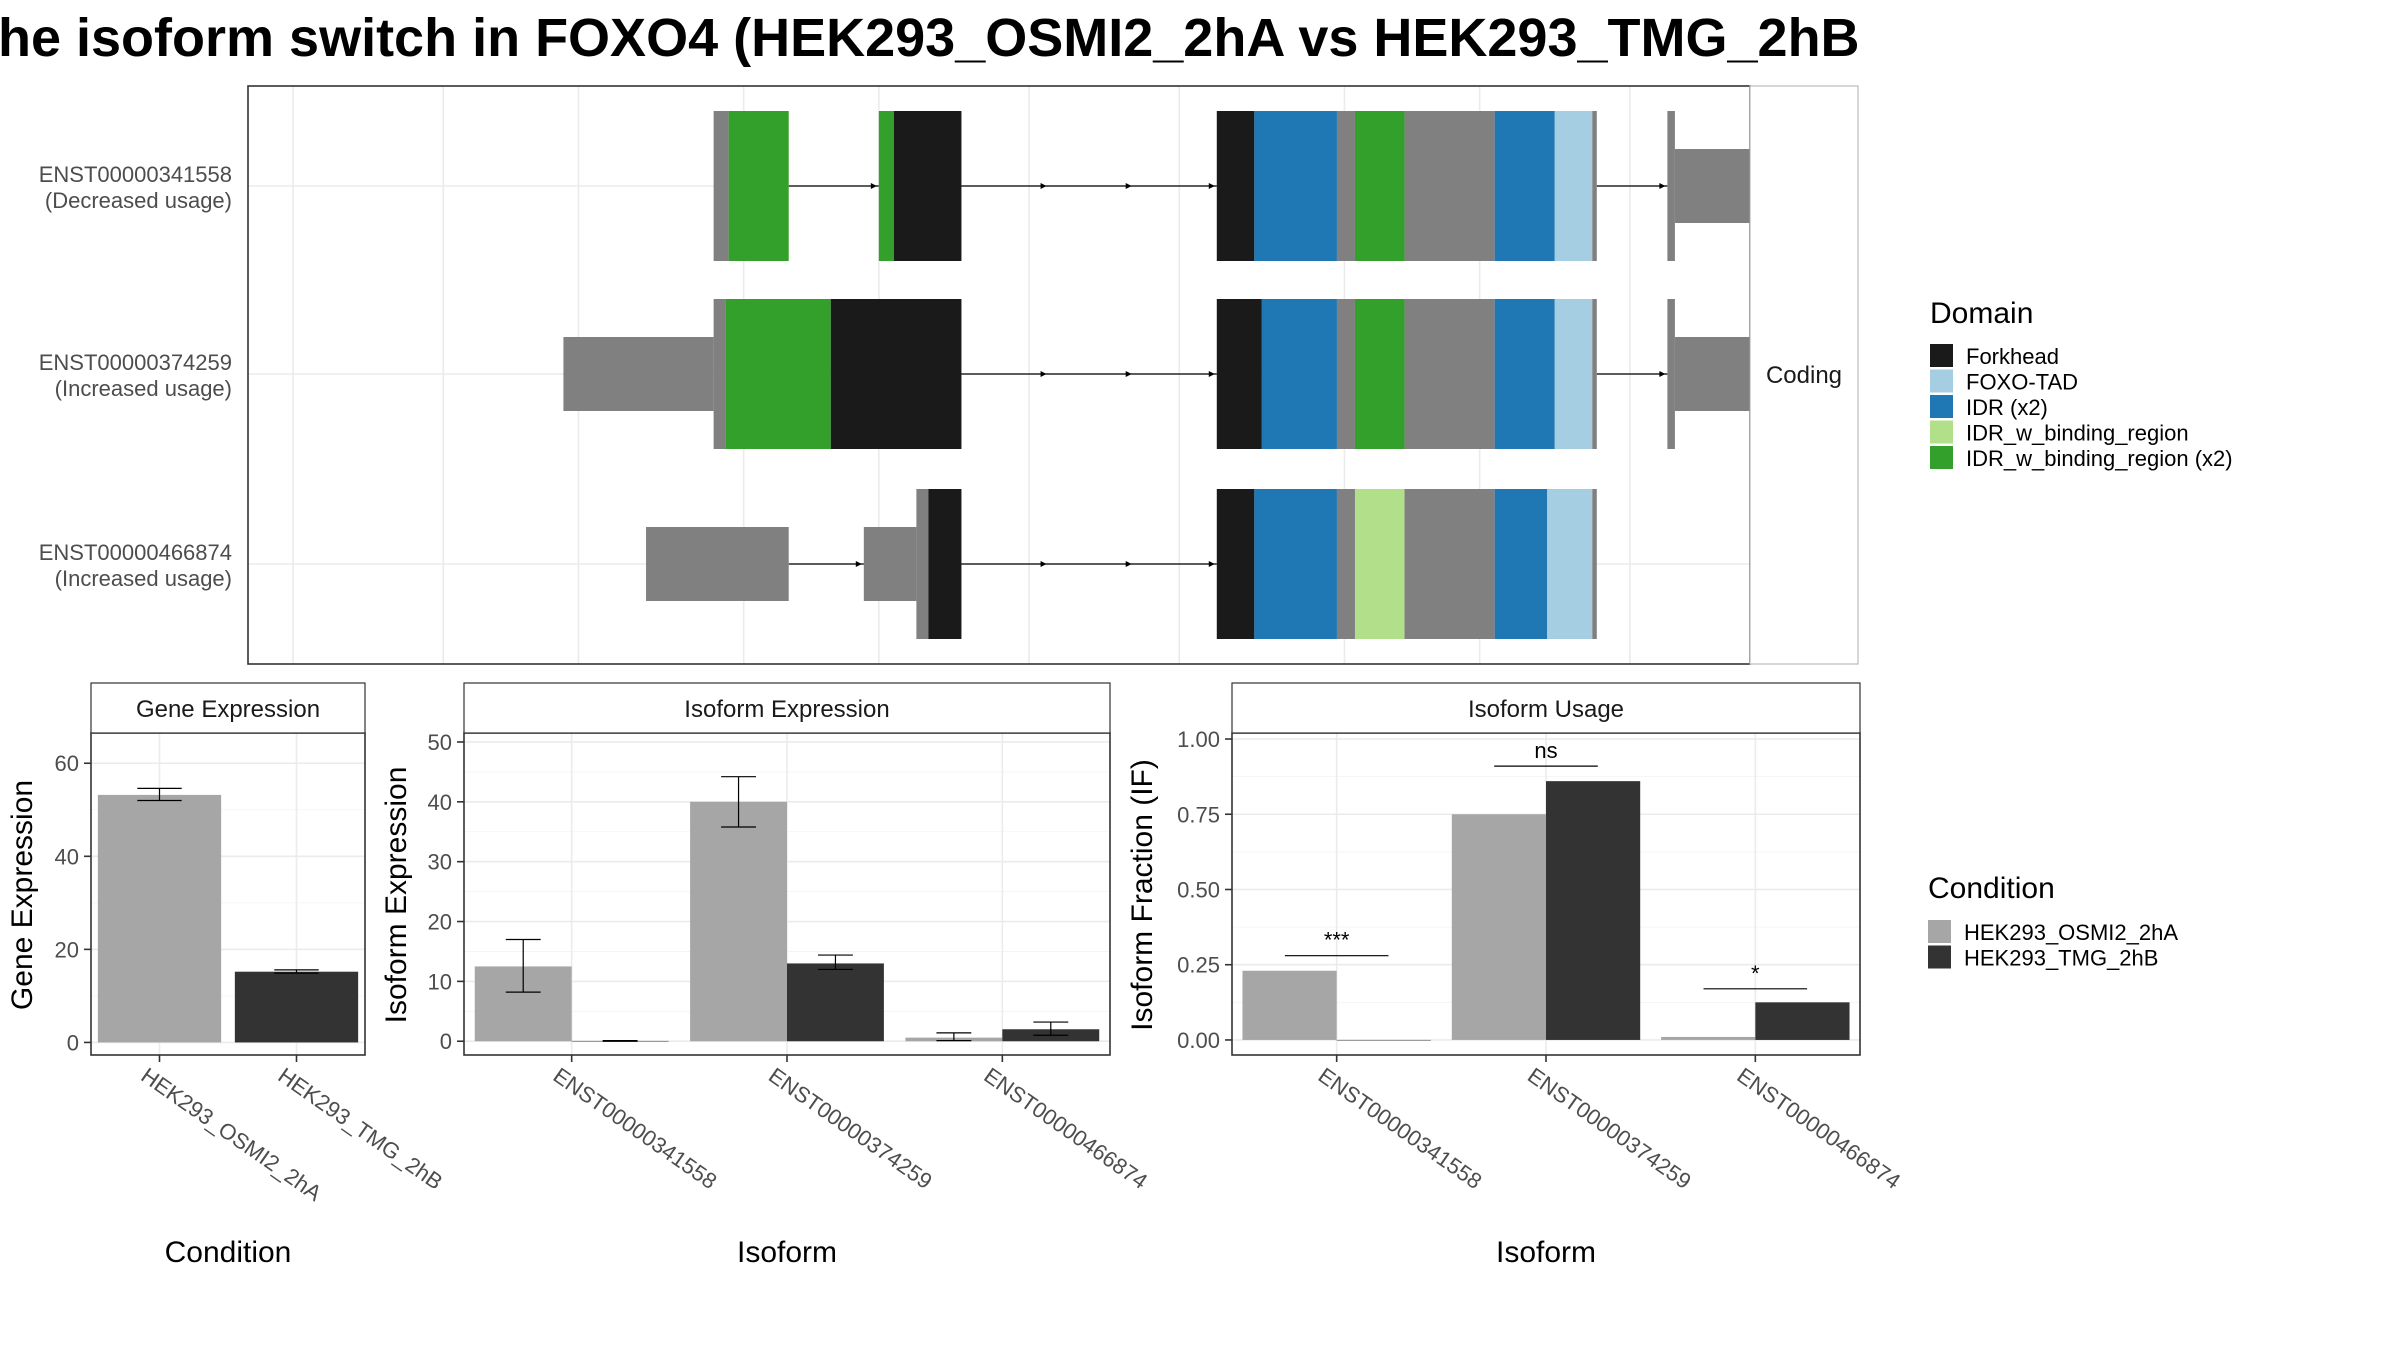 This screenshot has width=2400, height=1350. I want to click on isoform-usage-label: (Increased usage), so click(143, 578).